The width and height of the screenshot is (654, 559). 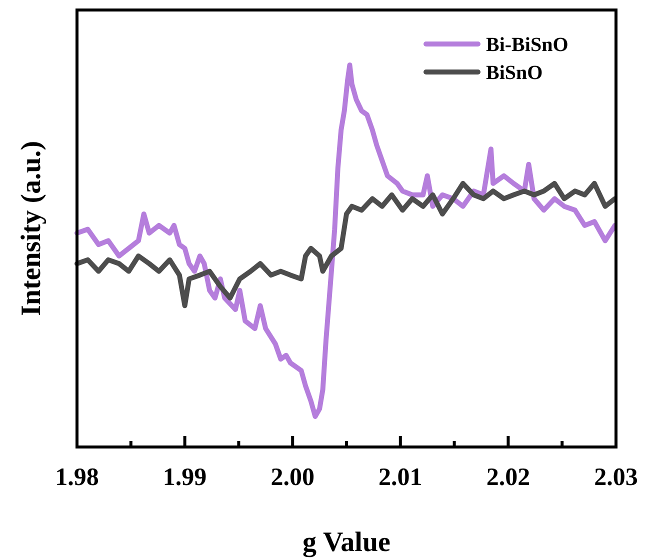 I want to click on x-tick-label: 2.00, so click(x=292, y=477).